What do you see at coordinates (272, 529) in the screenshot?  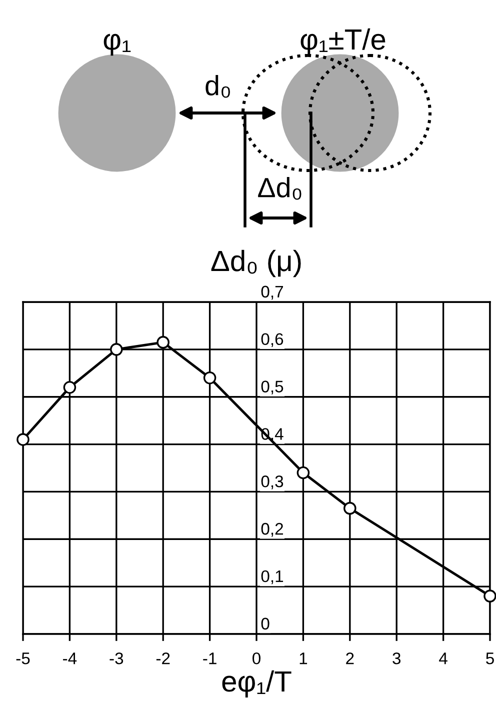 I see `y-tick-label: 0,2` at bounding box center [272, 529].